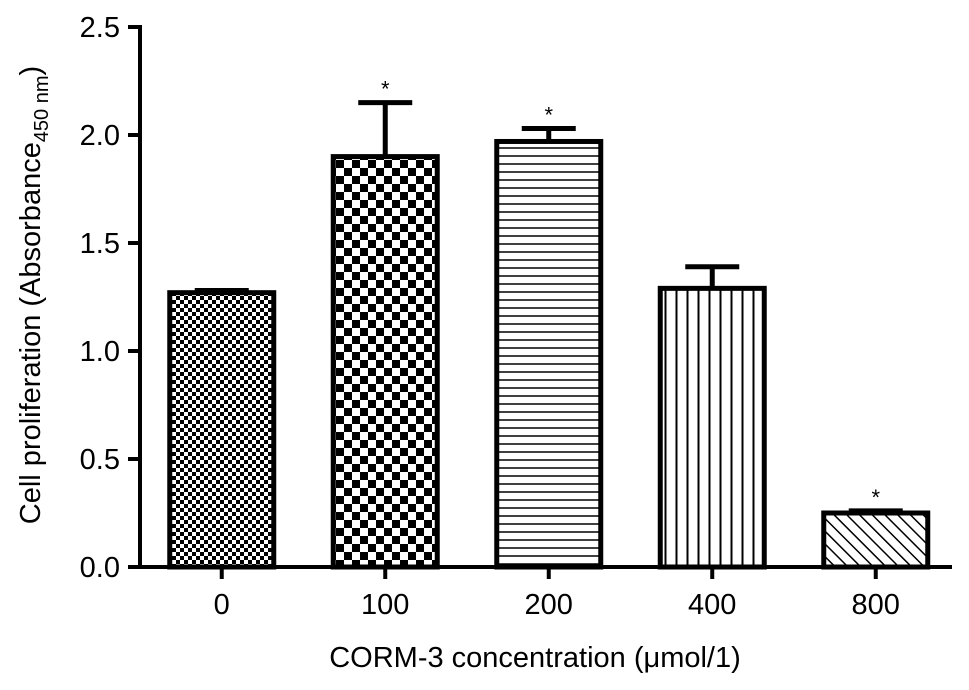 This screenshot has width=969, height=690. I want to click on x-tick-label: 400, so click(712, 605).